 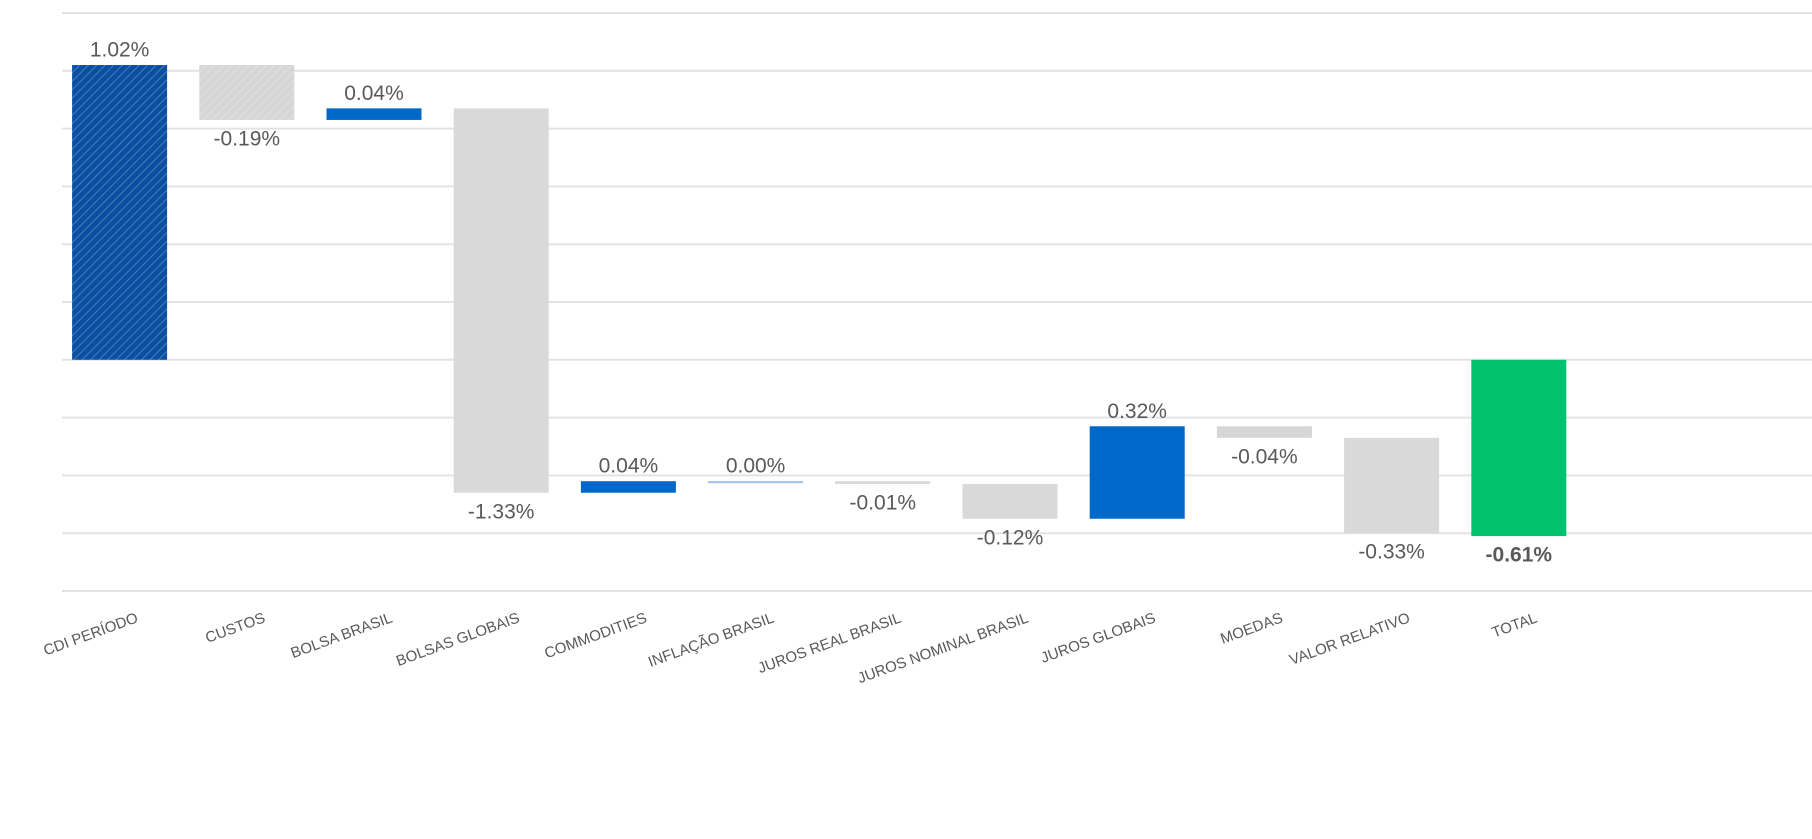 What do you see at coordinates (1519, 555) in the screenshot?
I see `data-label: -0.61%` at bounding box center [1519, 555].